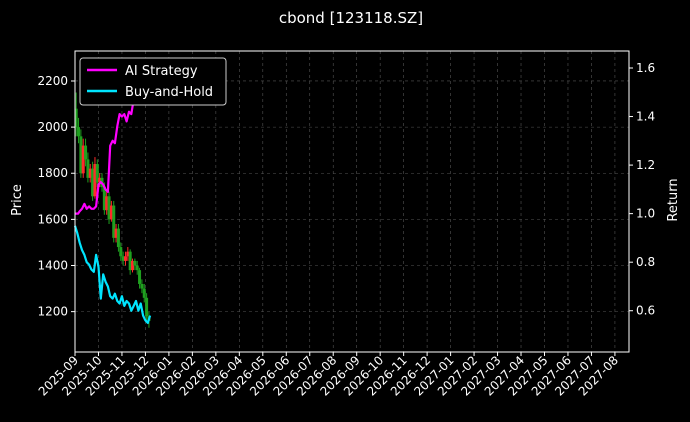  Describe the element at coordinates (17, 200) in the screenshot. I see `y-axis-label: Price` at that location.